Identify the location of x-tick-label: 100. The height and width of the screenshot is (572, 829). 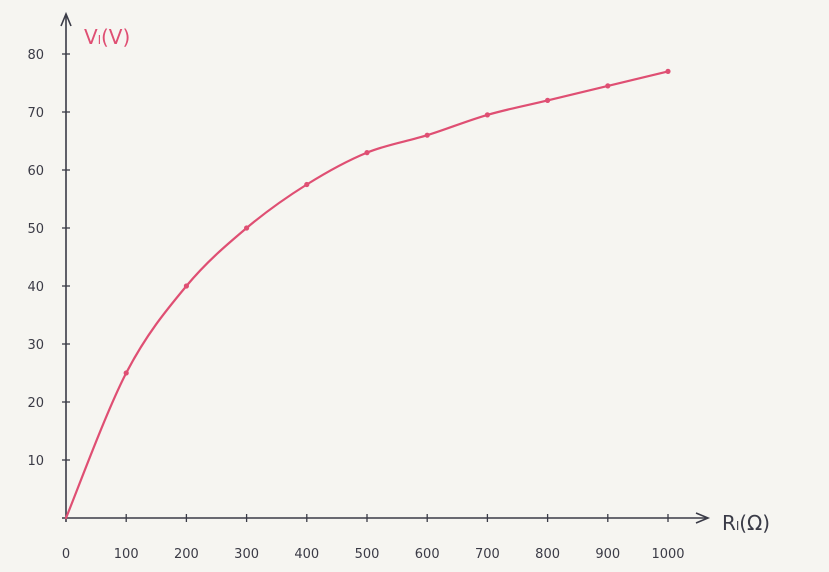
(126, 554).